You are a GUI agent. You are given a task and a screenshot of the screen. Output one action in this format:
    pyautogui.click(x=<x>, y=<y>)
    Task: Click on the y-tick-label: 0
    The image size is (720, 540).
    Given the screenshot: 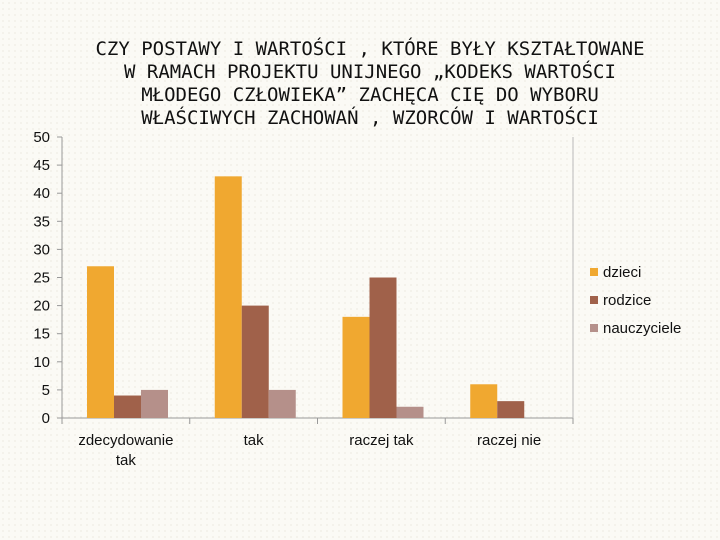 What is the action you would take?
    pyautogui.click(x=46, y=418)
    